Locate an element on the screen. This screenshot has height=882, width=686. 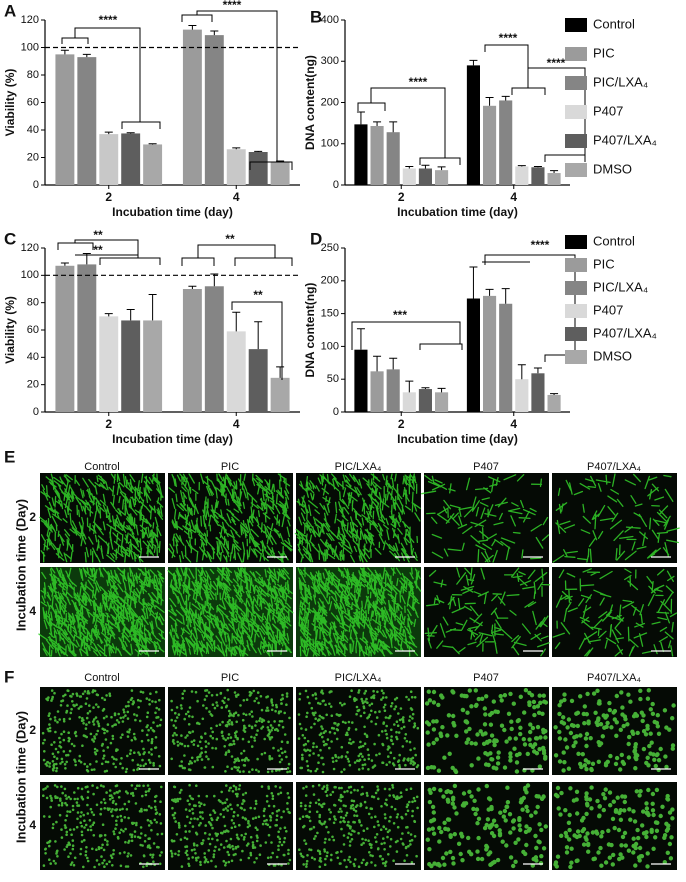
y-tick-label: 60 is located at coordinates (33, 330).